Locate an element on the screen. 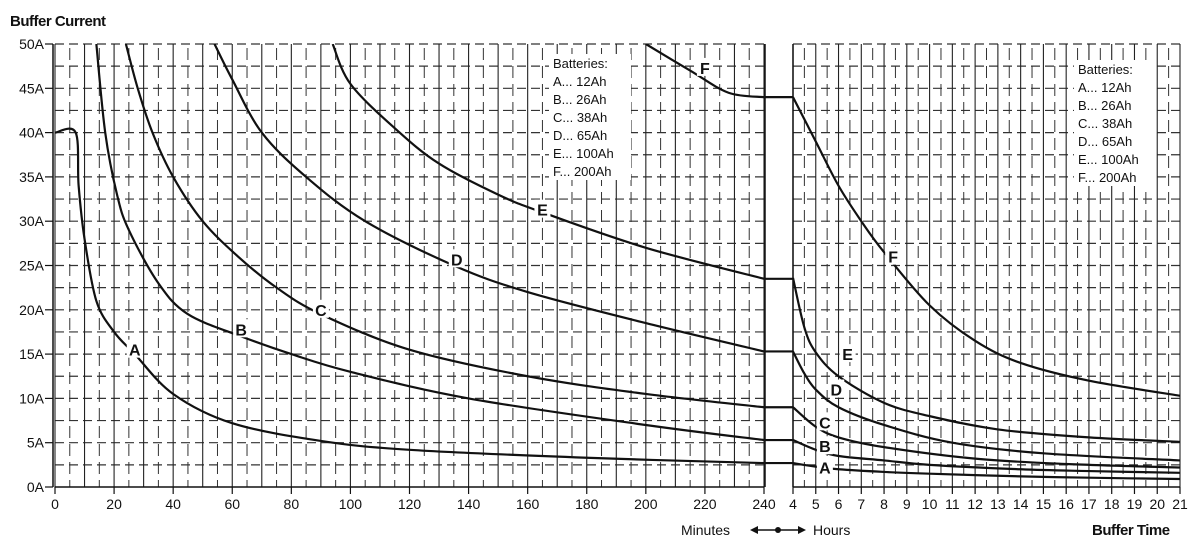 This screenshot has height=557, width=1200. y-tick-label: 10A is located at coordinates (32, 398).